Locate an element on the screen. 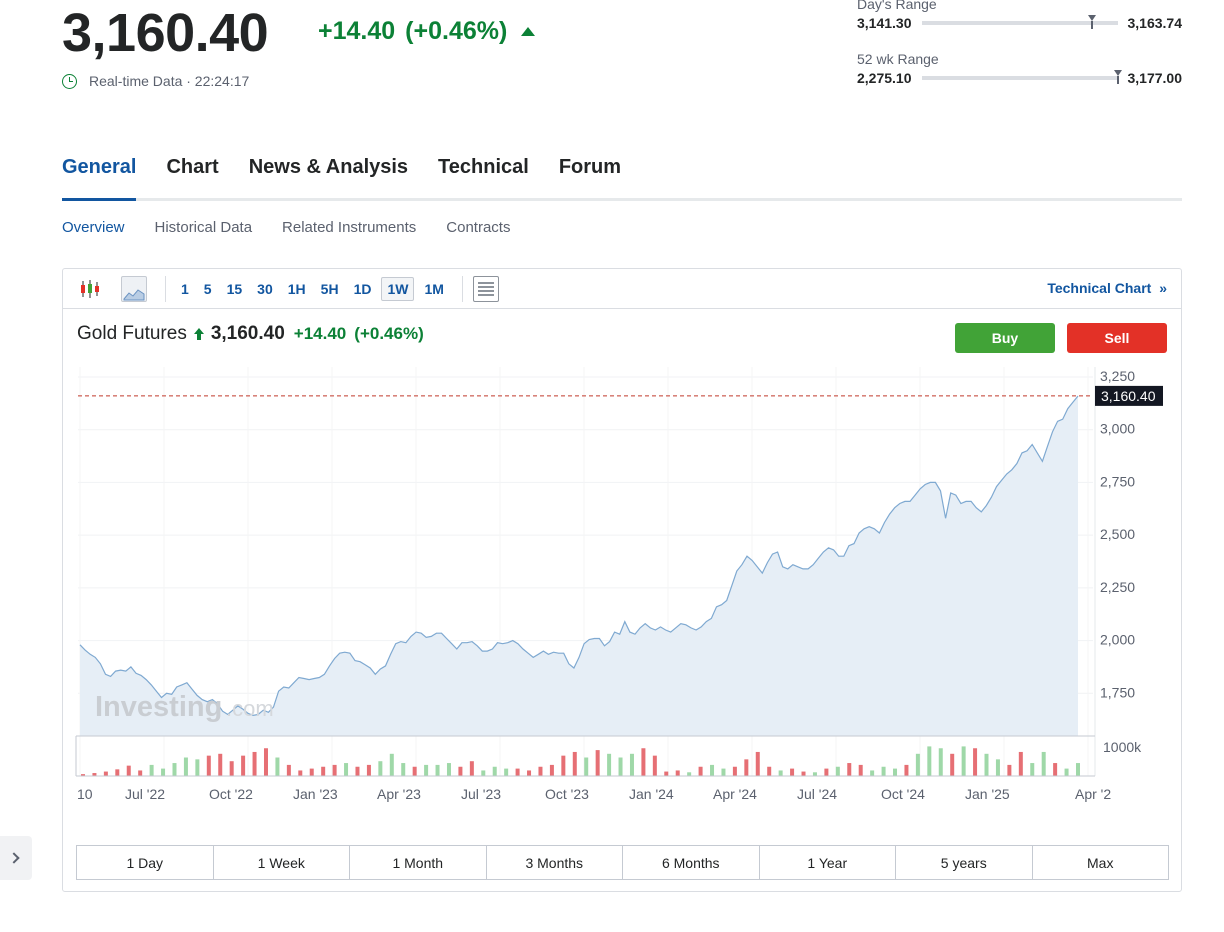  subtab-contracts: Contracts is located at coordinates (478, 227).